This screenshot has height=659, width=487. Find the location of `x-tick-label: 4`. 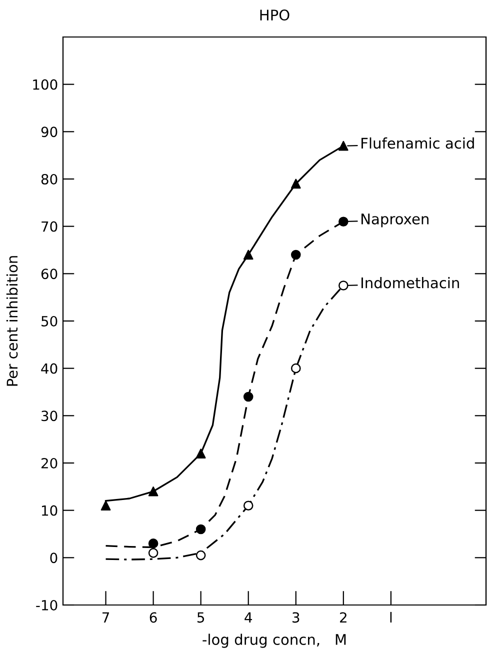

x-tick-label: 4 is located at coordinates (248, 617).